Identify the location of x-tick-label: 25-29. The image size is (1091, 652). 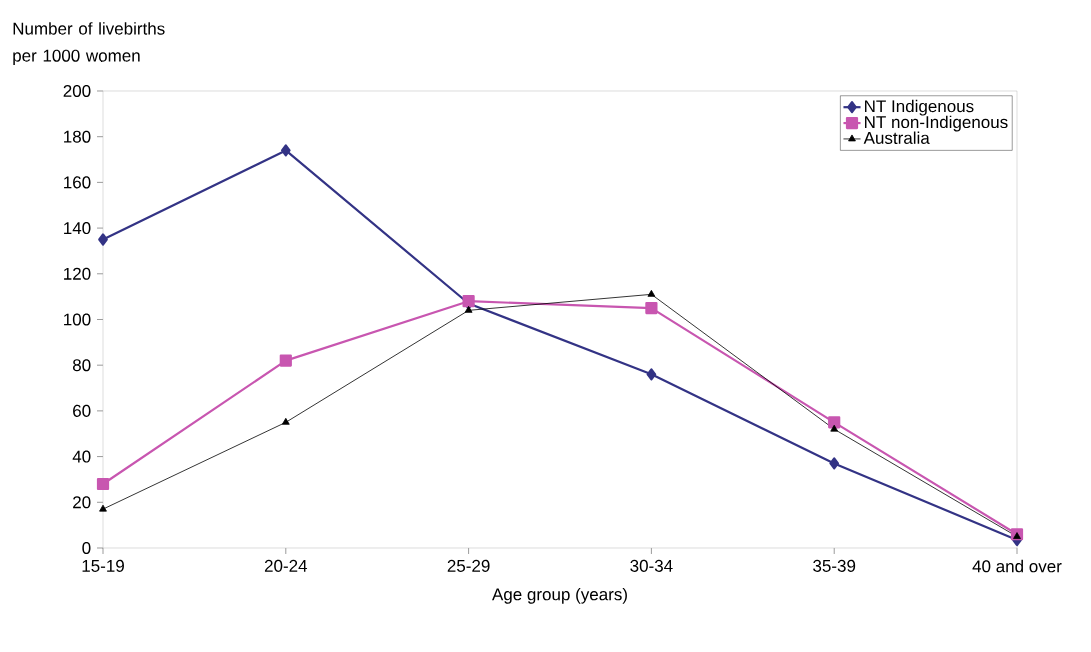
(468, 565).